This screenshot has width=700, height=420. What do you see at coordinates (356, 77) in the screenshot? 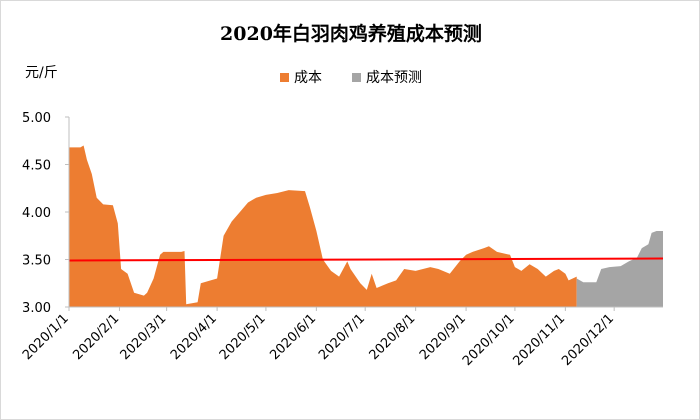
I see `legend-swatch-forecast` at bounding box center [356, 77].